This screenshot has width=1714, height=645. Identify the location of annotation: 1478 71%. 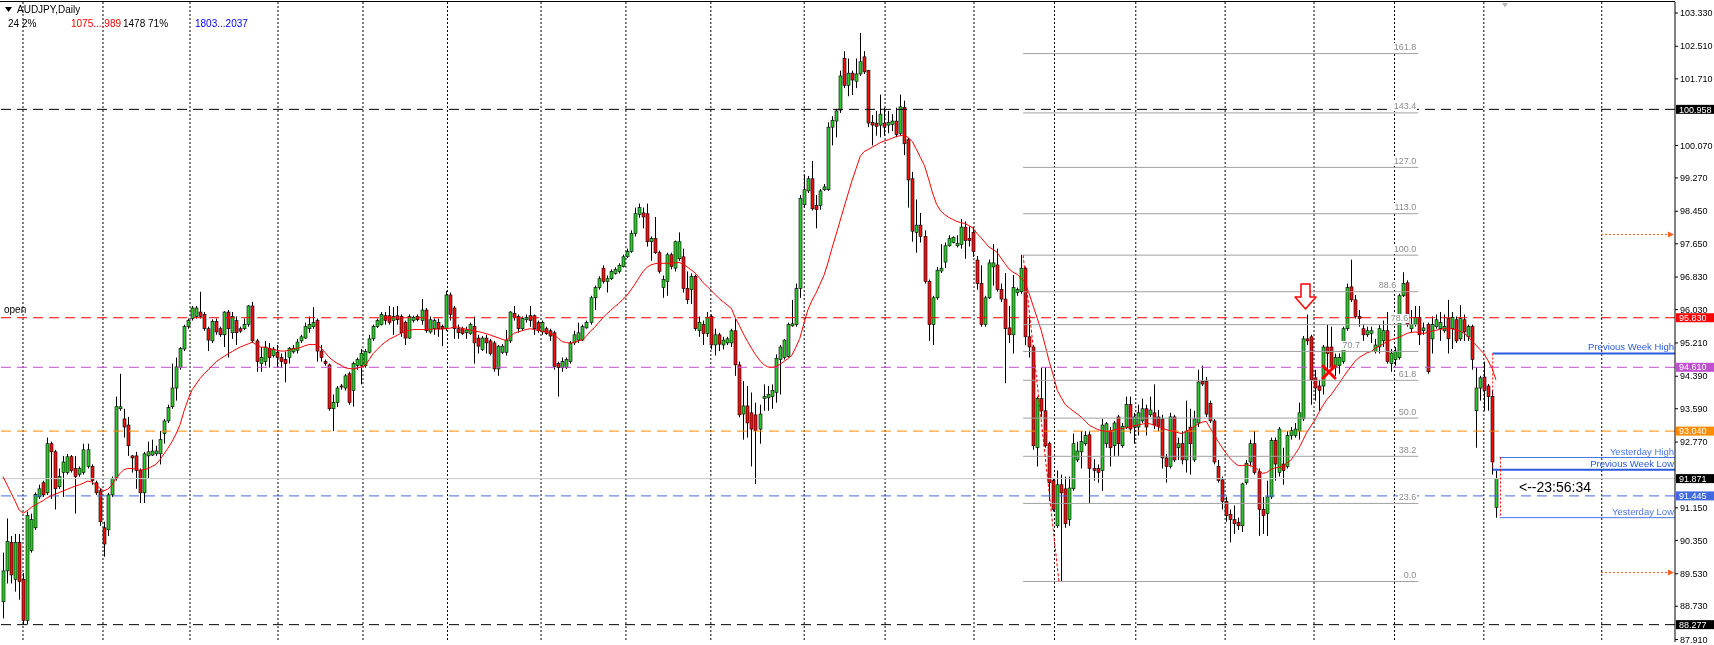
(146, 23).